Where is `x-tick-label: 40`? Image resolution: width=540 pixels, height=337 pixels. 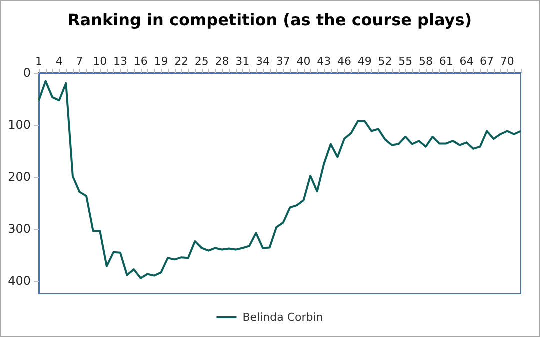 x-tick-label: 40 is located at coordinates (303, 61).